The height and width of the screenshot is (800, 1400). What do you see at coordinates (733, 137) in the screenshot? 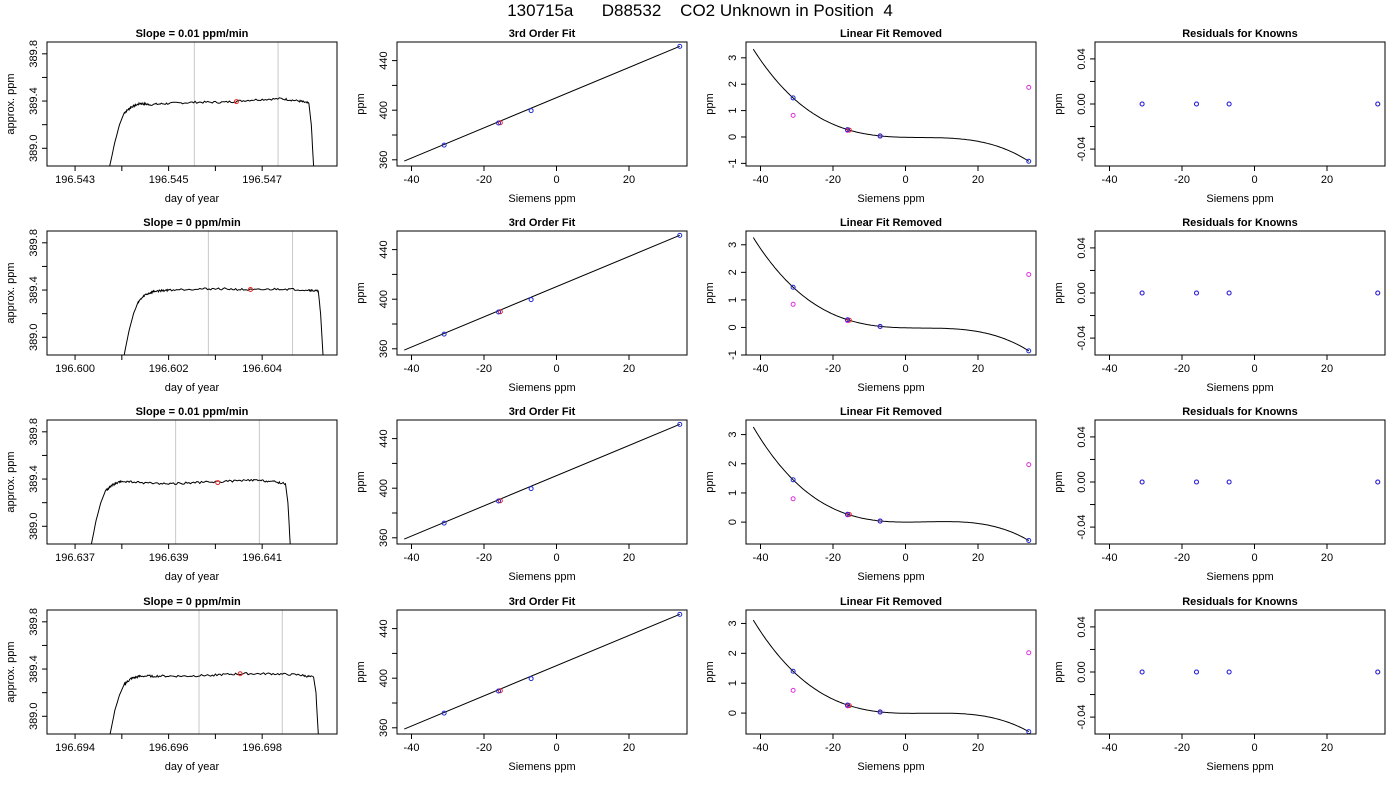
I see `y-tick-label: 0` at bounding box center [733, 137].